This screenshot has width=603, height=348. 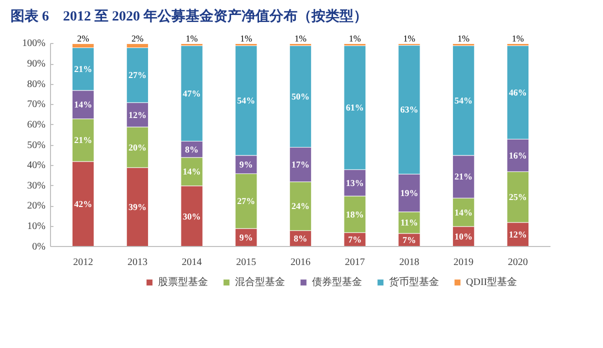 I want to click on data-label: 16%, so click(x=517, y=155).